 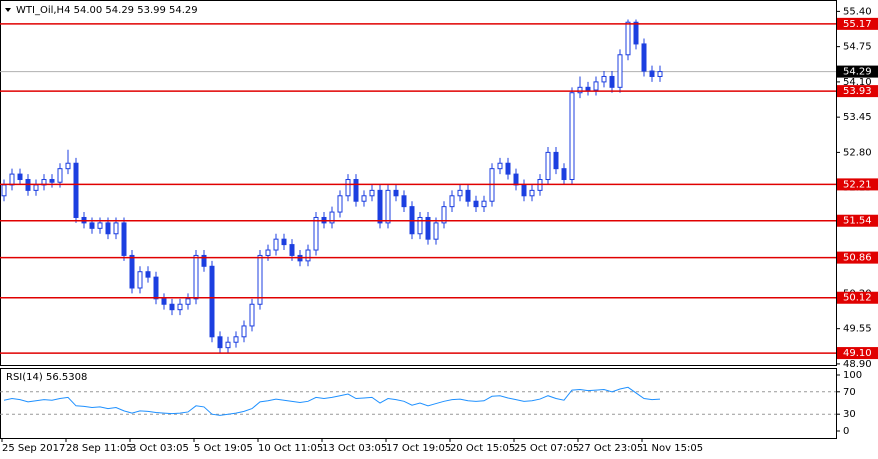 I want to click on current-price-label: 54.29, so click(x=857, y=72).